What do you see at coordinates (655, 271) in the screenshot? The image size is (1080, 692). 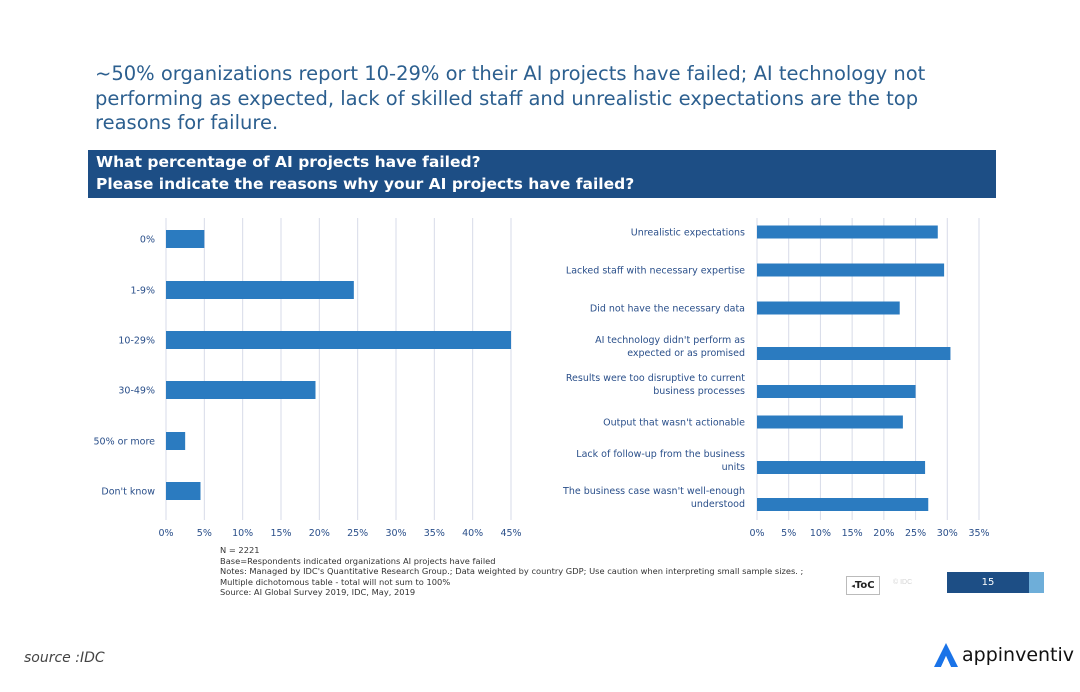 I see `chart2-category-label: Lacked staff with necessary expertise` at bounding box center [655, 271].